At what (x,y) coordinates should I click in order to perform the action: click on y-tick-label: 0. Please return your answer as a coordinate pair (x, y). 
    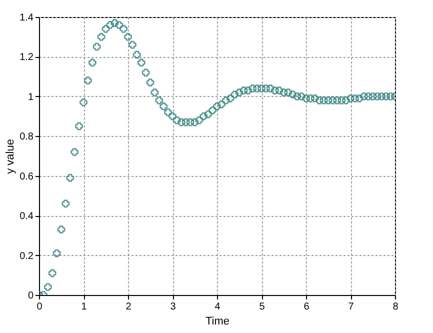
    Looking at the image, I should click on (31, 296).